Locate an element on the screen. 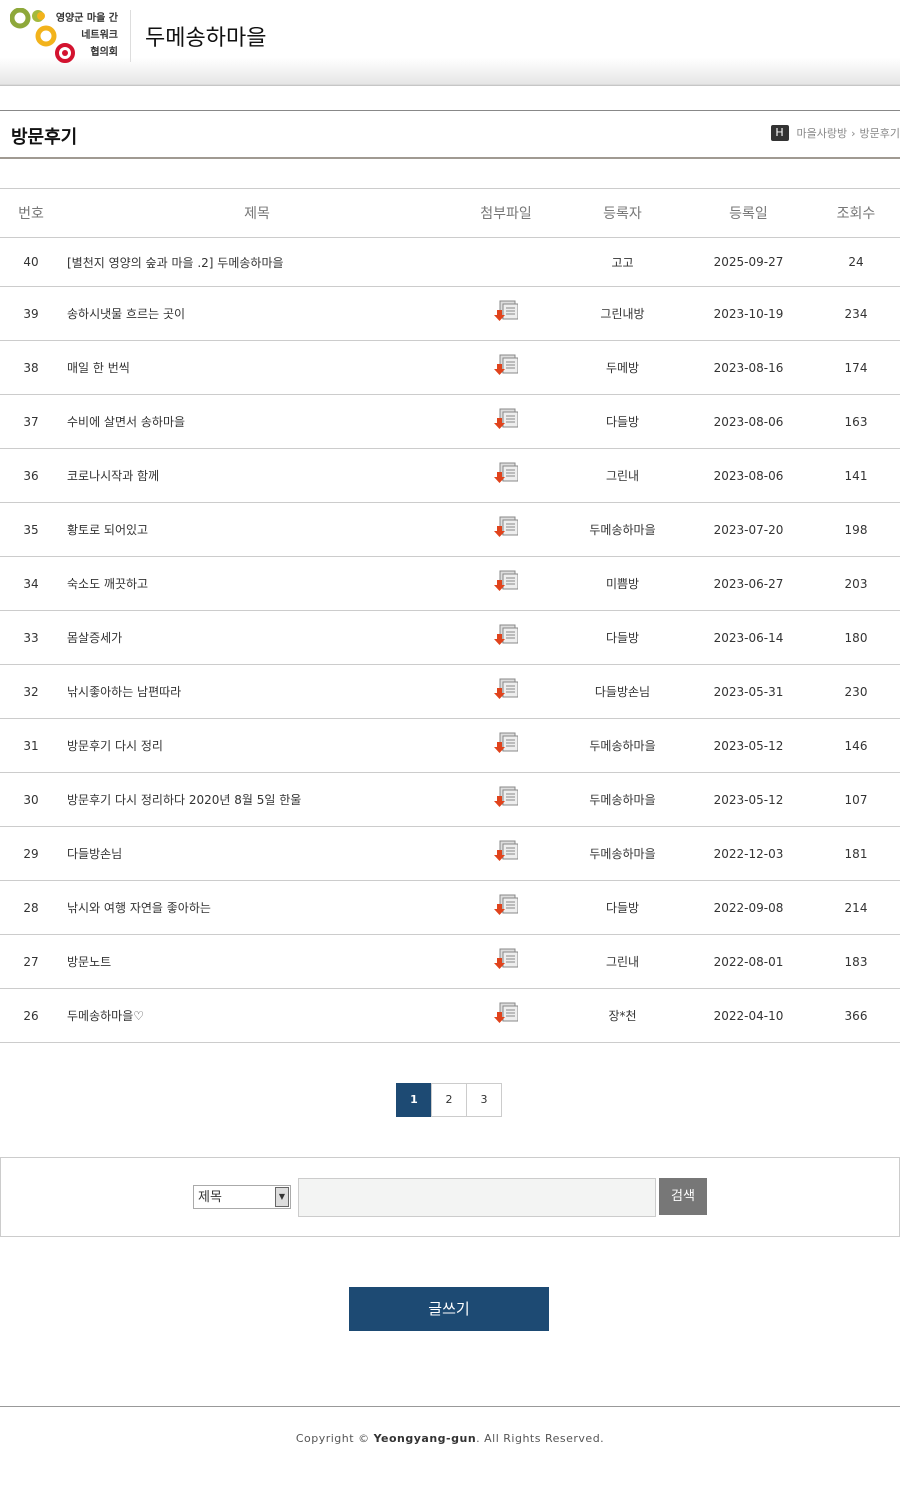  copyright: . All Rights Reserved. is located at coordinates (540, 1438).